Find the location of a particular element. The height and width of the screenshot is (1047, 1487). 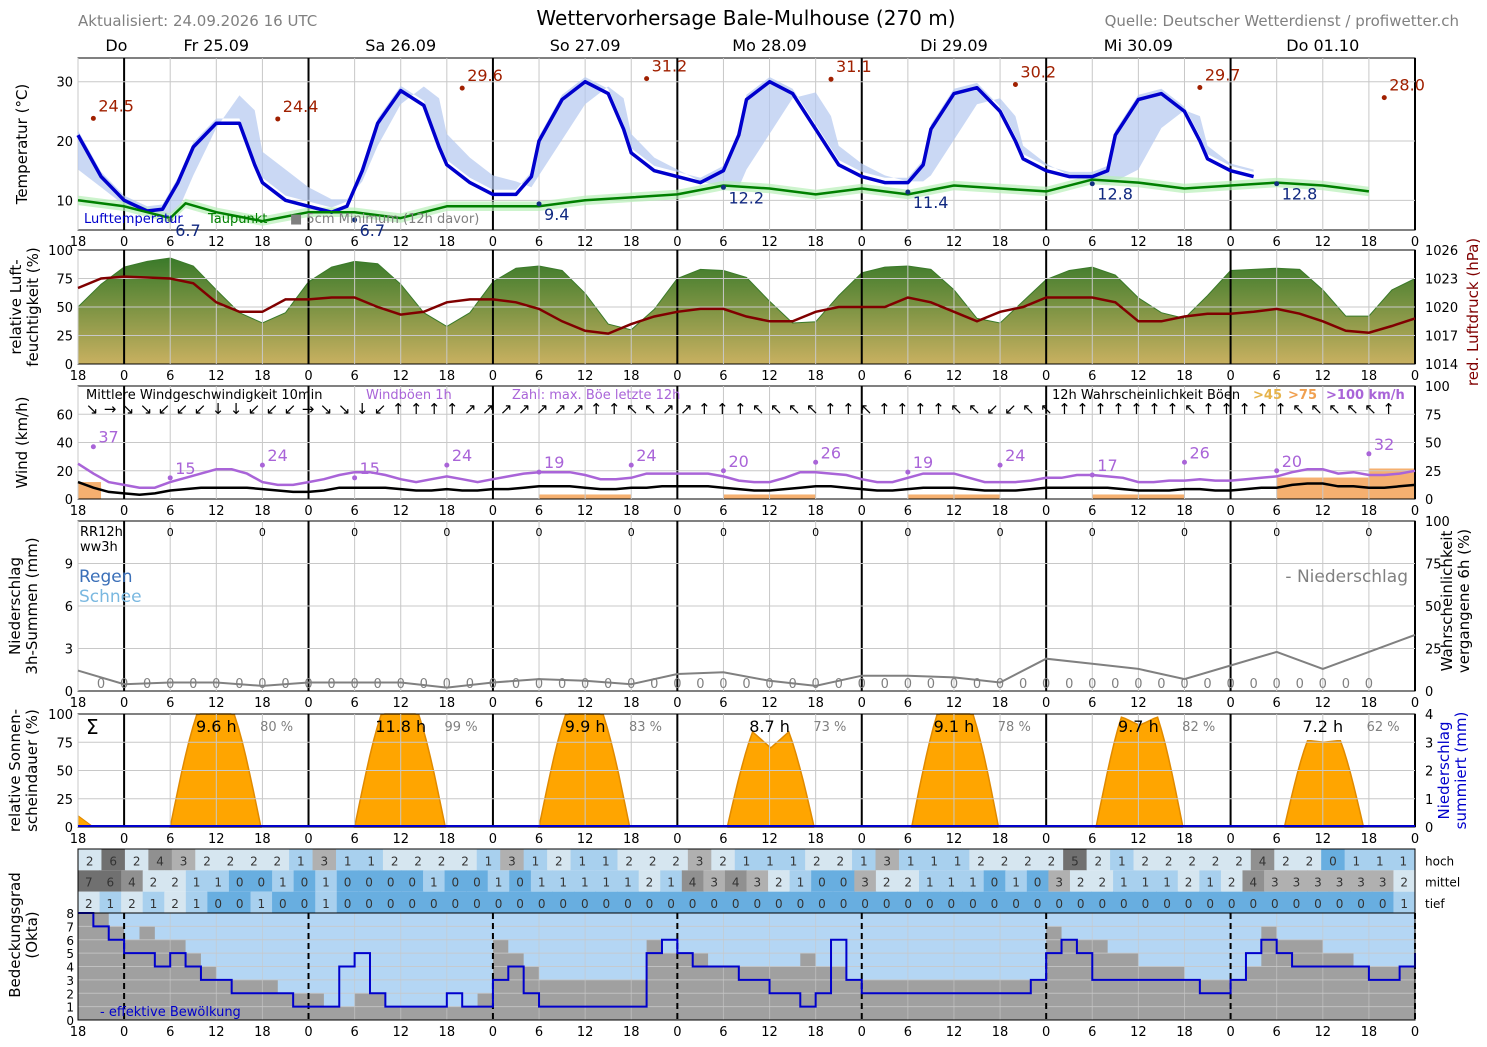

sunshine-y-label-line: scheindauer (%) is located at coordinates (32, 770).